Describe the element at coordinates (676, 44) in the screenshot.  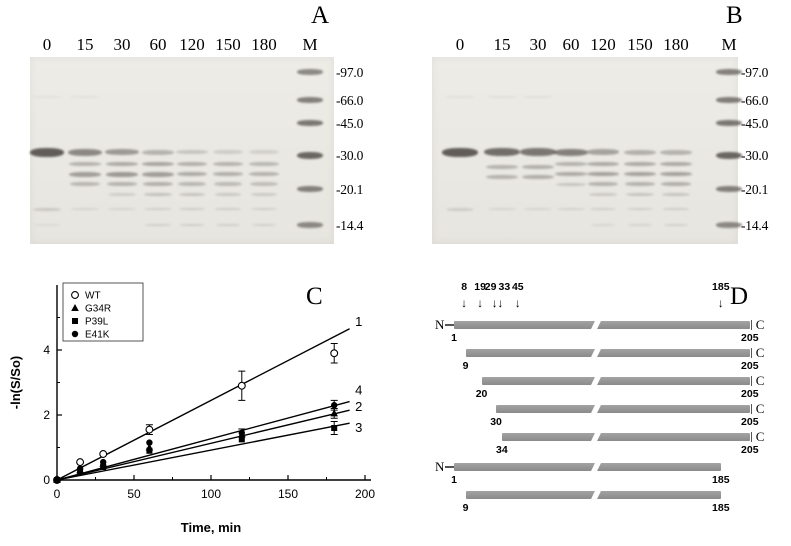
I see `lane-label: 180` at that location.